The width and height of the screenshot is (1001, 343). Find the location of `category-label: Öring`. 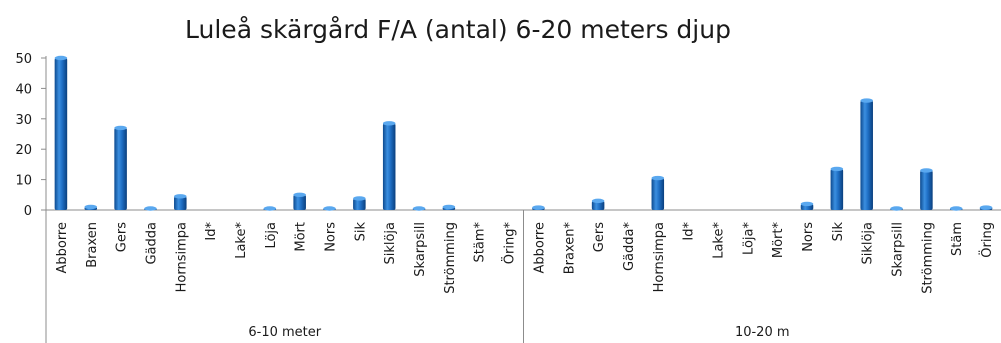

category-label: Öring is located at coordinates (986, 240).